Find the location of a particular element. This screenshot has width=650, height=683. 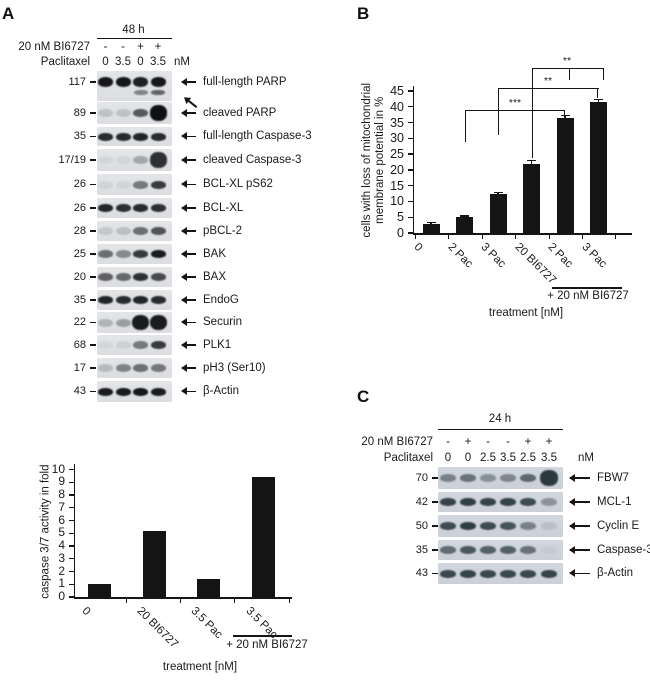

mmp-chart-y-tick-label: 30 is located at coordinates (397, 138).